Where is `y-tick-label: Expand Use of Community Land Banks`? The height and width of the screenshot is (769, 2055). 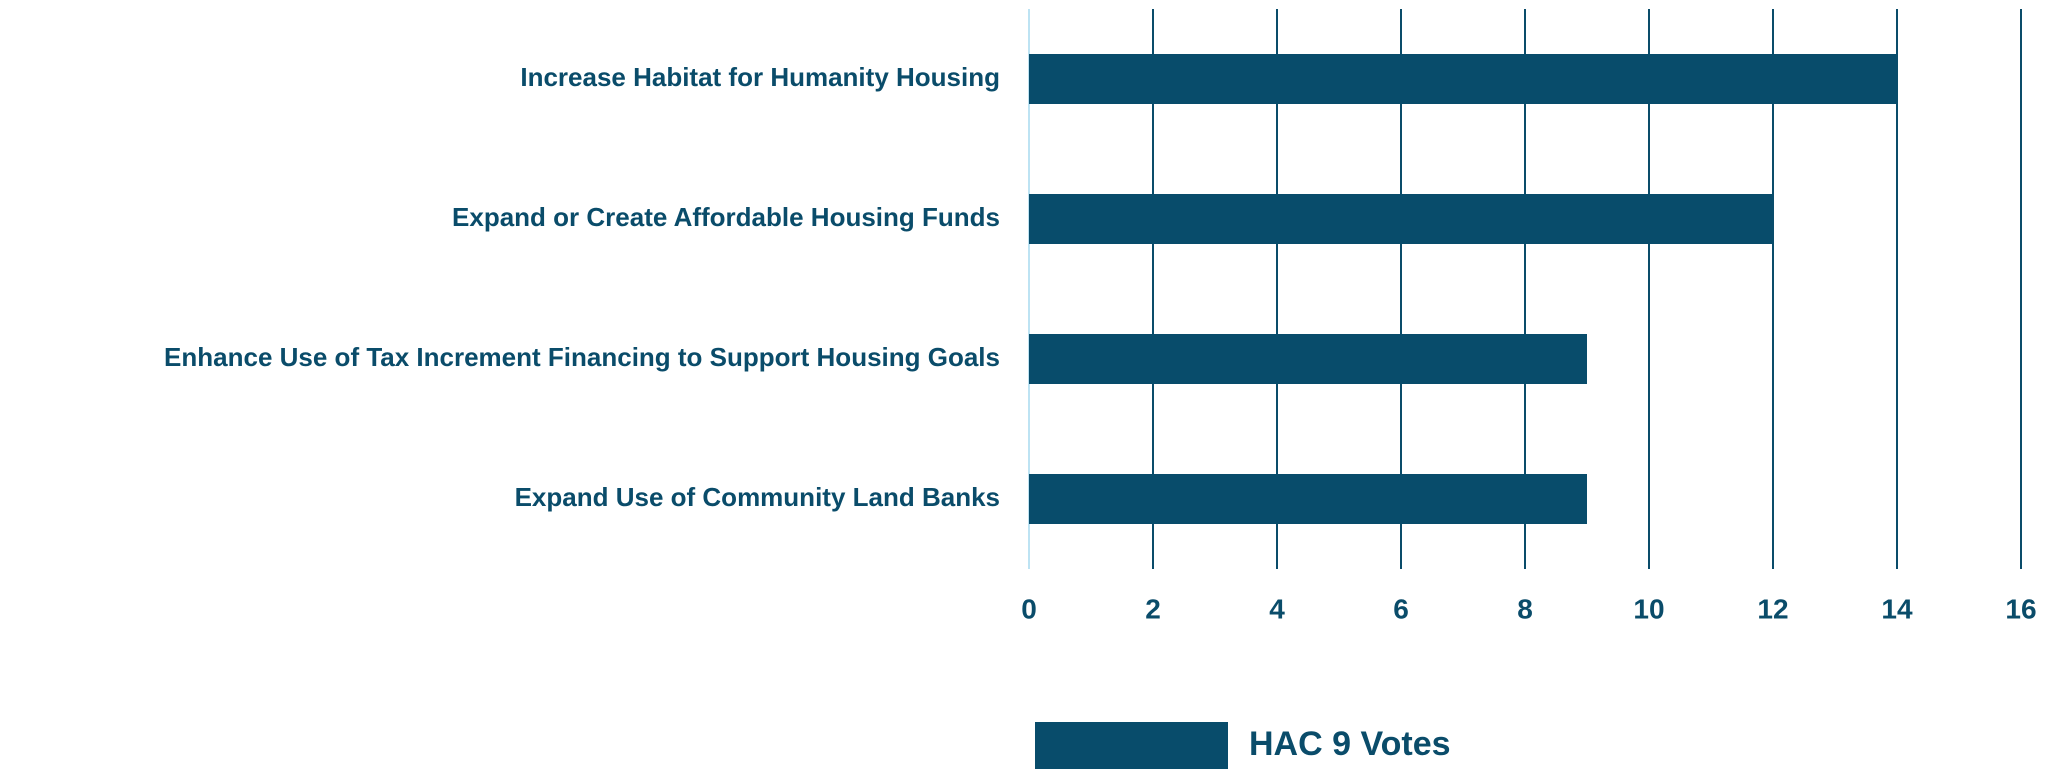 y-tick-label: Expand Use of Community Land Banks is located at coordinates (757, 497).